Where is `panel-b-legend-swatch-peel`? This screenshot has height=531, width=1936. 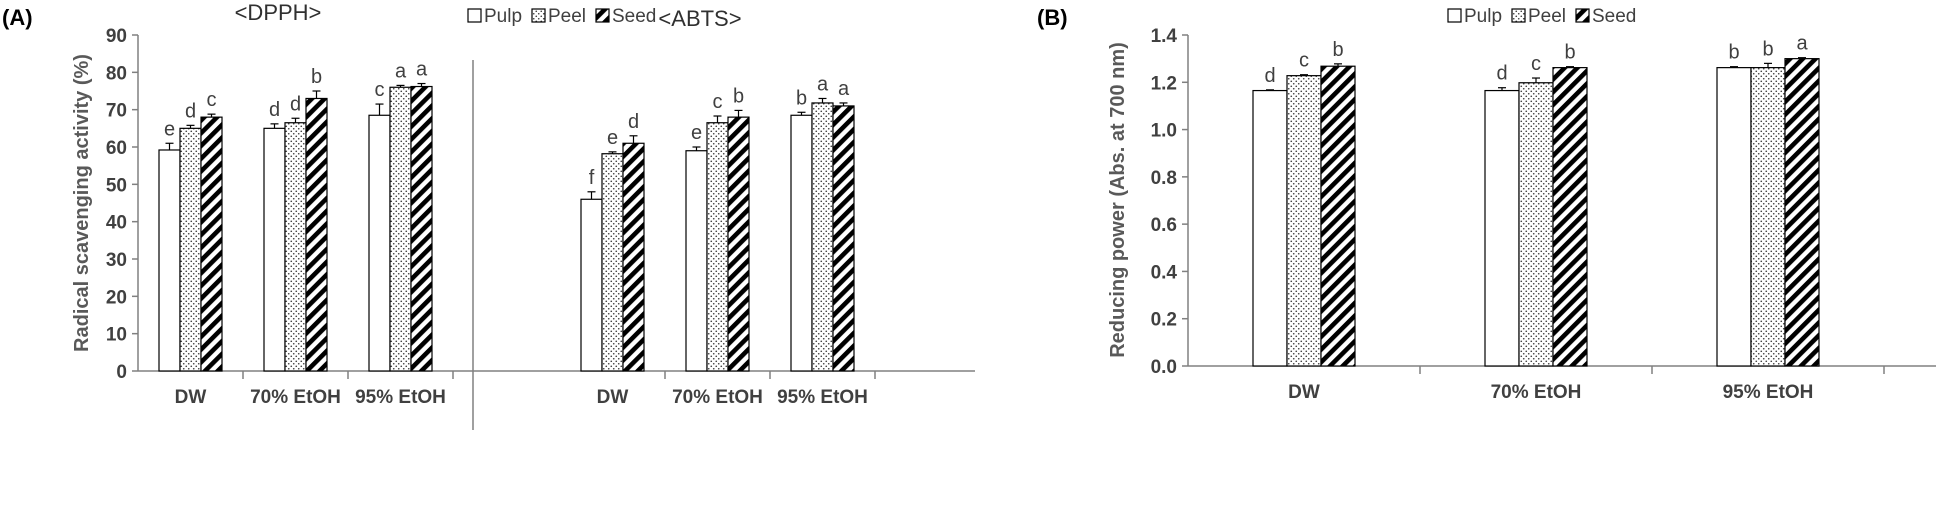 panel-b-legend-swatch-peel is located at coordinates (1518, 15).